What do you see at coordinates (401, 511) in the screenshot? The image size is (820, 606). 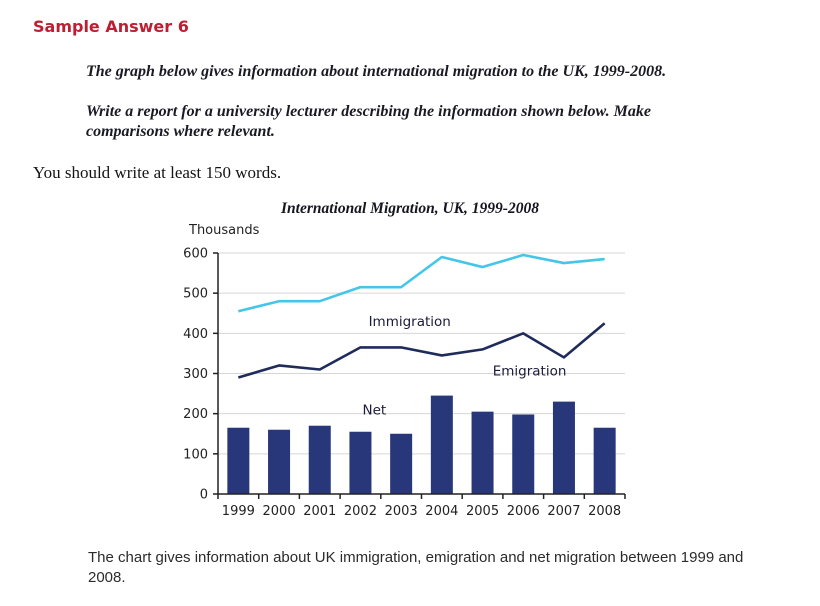 I see `x-tick-label: 2003` at bounding box center [401, 511].